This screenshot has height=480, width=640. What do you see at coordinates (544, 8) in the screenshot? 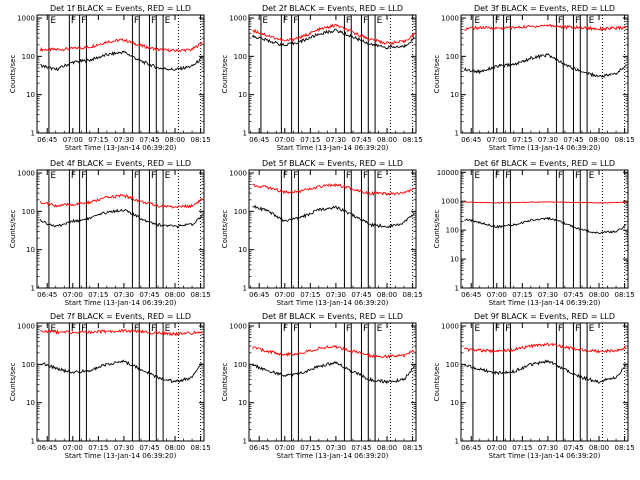
I see `chart-title: Det 3f BLACK = Events, RED = LLD` at bounding box center [544, 8].